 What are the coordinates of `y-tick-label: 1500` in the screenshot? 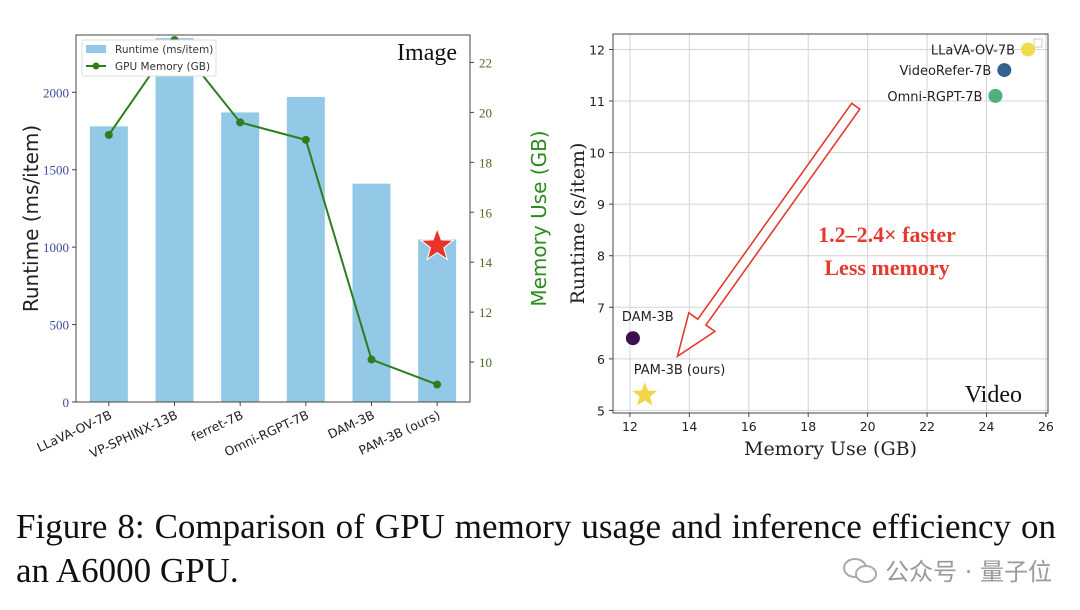 It's located at (56, 170).